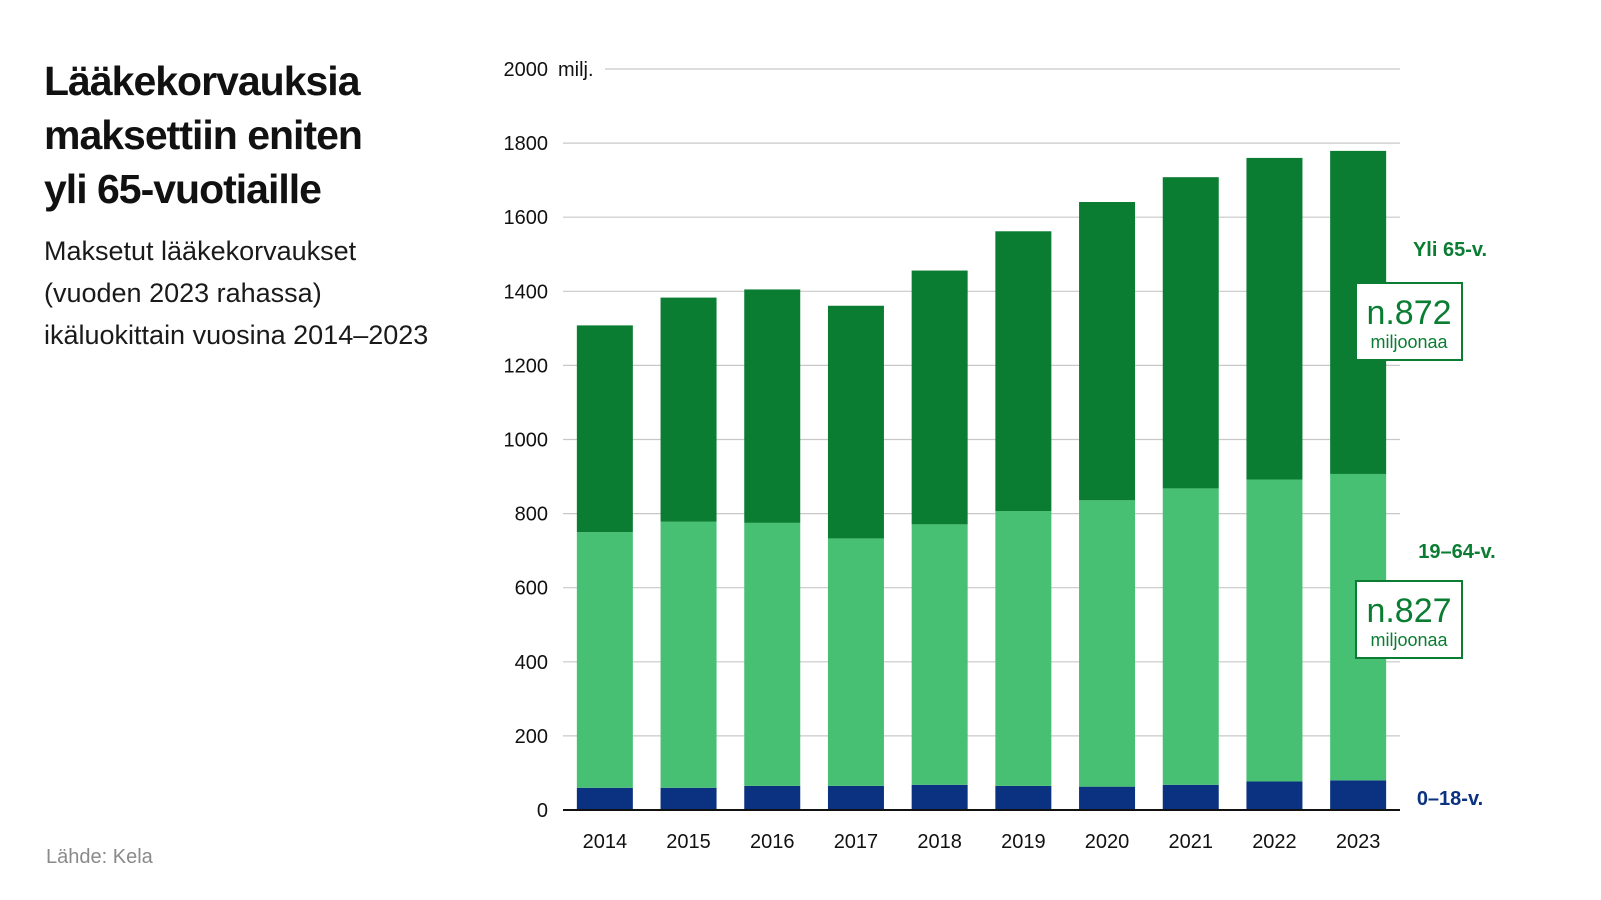 This screenshot has height=900, width=1601. What do you see at coordinates (526, 218) in the screenshot?
I see `y-tick-label: 1600` at bounding box center [526, 218].